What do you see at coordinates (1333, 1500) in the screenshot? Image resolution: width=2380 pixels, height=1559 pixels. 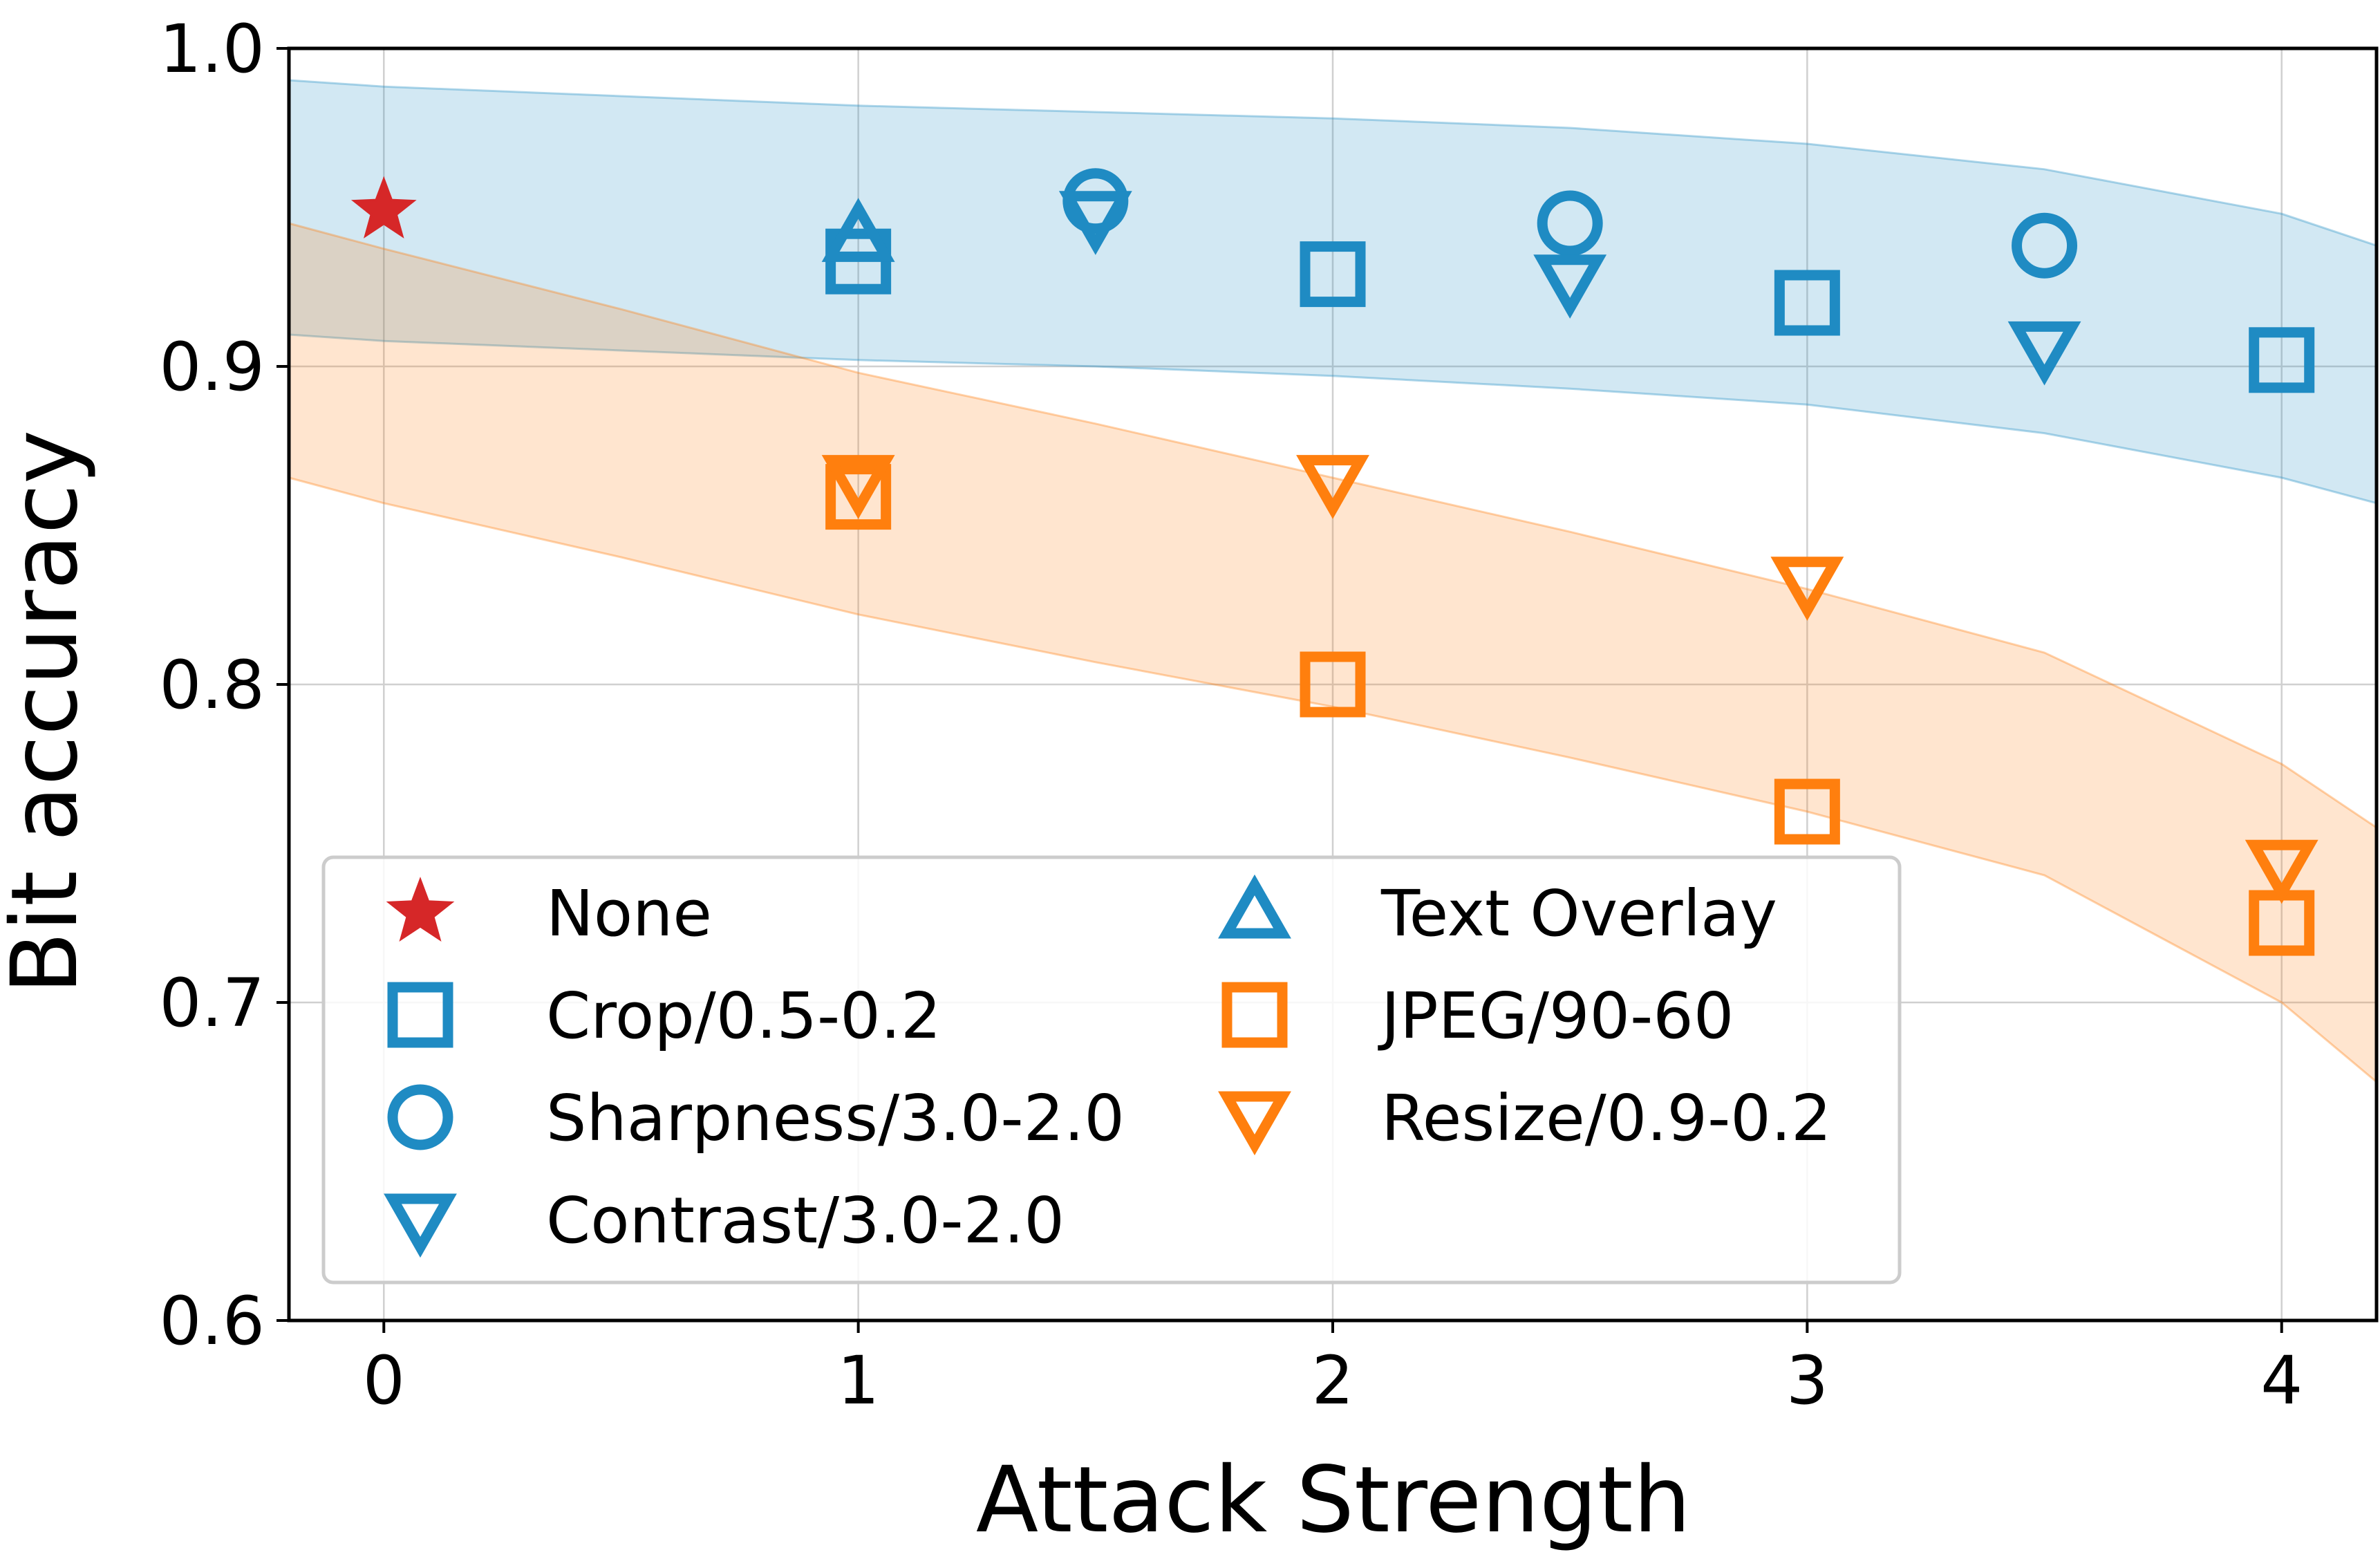 I see `x-axis-title: Attack Strength` at bounding box center [1333, 1500].